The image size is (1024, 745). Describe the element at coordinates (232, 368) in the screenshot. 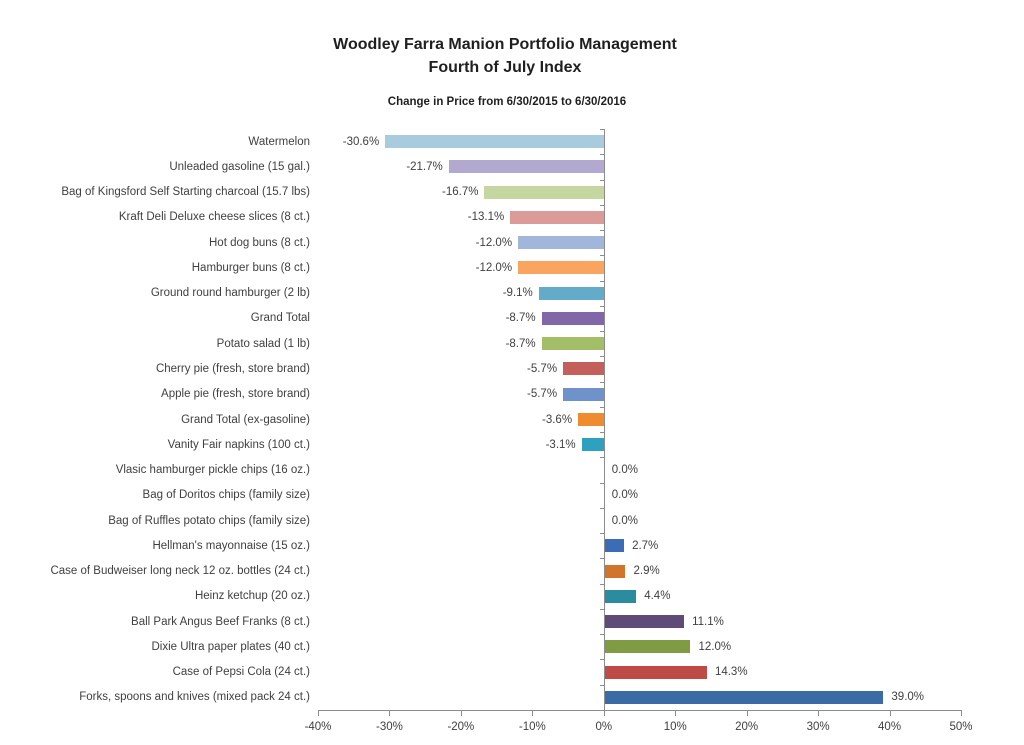

I see `category-label: Cherry pie (fresh, store brand)` at that location.